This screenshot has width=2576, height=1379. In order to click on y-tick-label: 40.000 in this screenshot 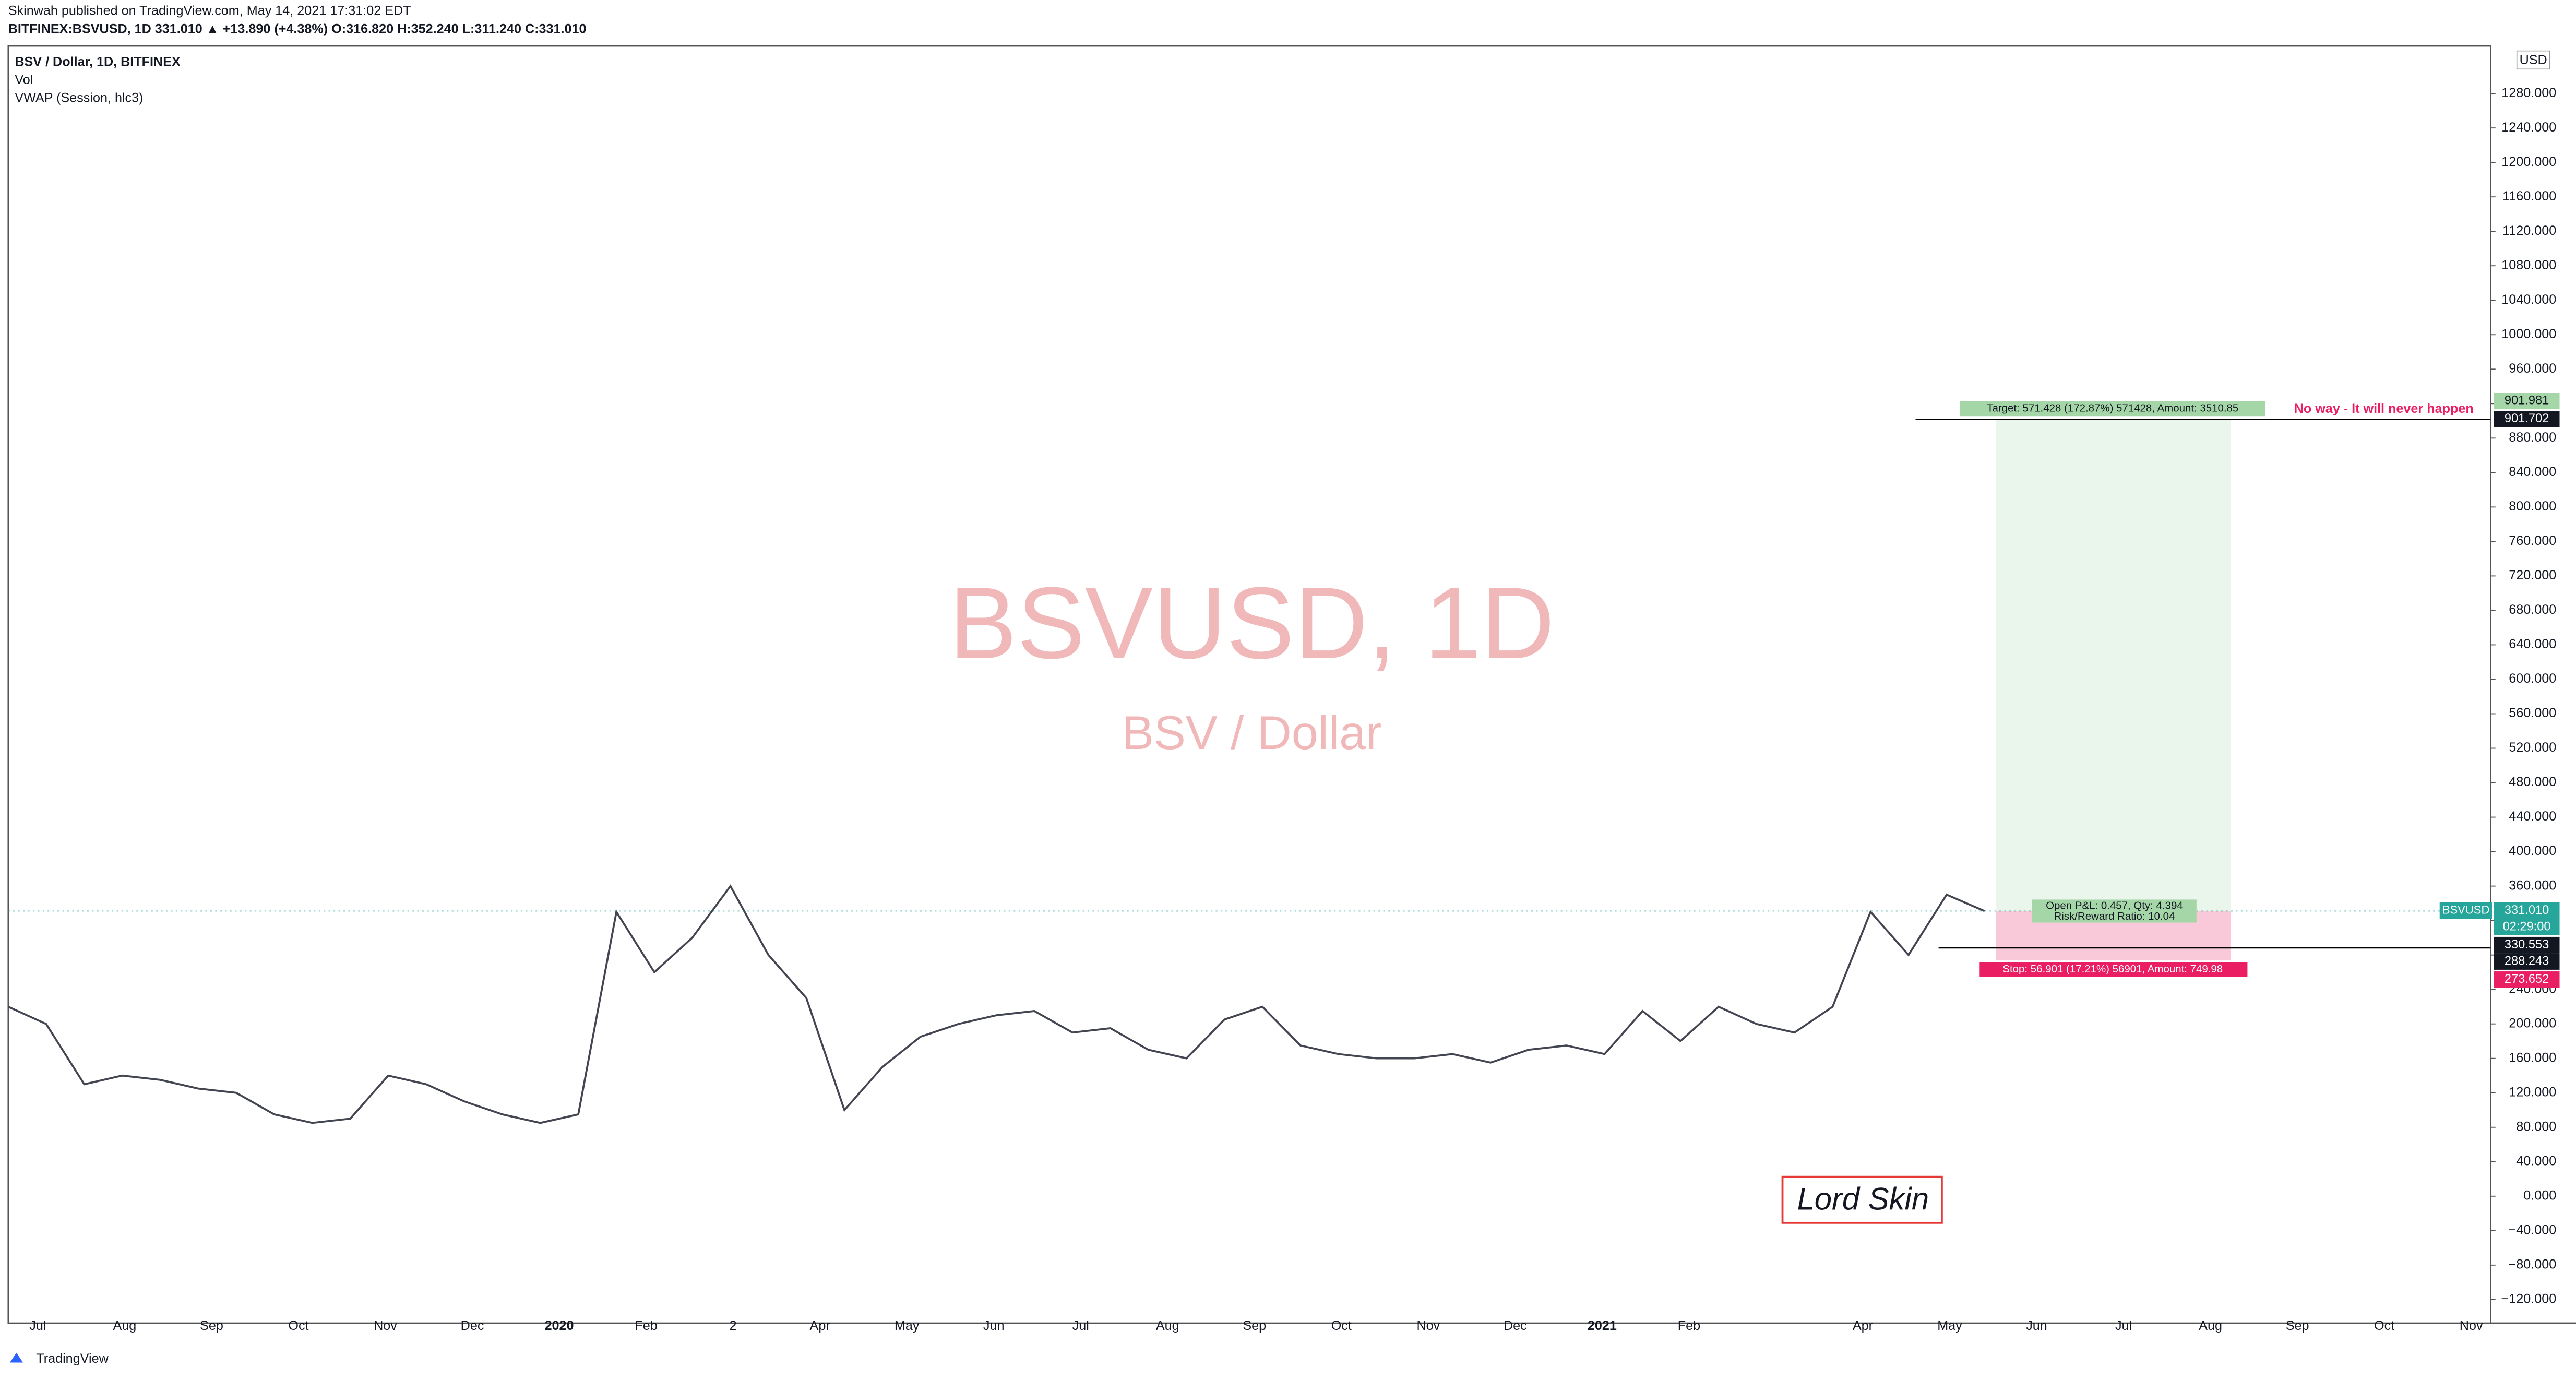, I will do `click(2536, 1161)`.